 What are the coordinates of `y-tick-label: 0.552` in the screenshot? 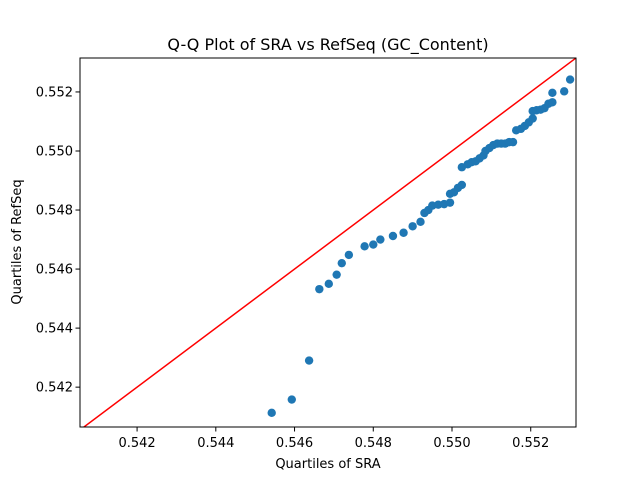 It's located at (54, 92).